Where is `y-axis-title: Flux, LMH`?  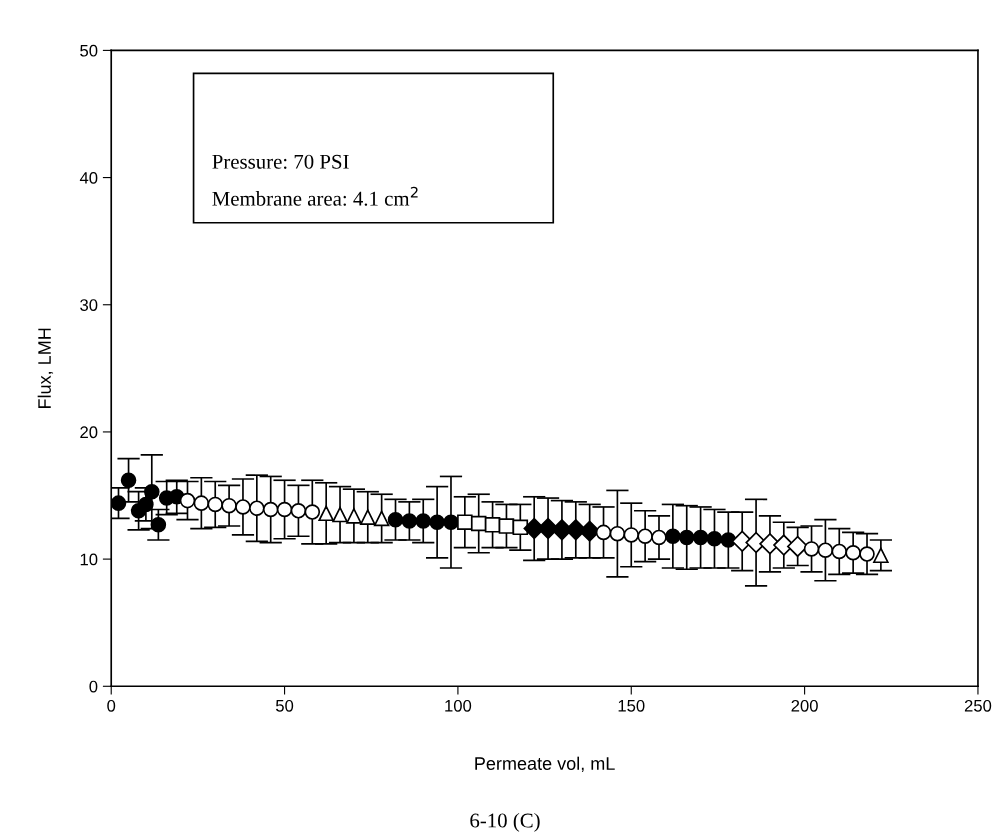
y-axis-title: Flux, LMH is located at coordinates (45, 368).